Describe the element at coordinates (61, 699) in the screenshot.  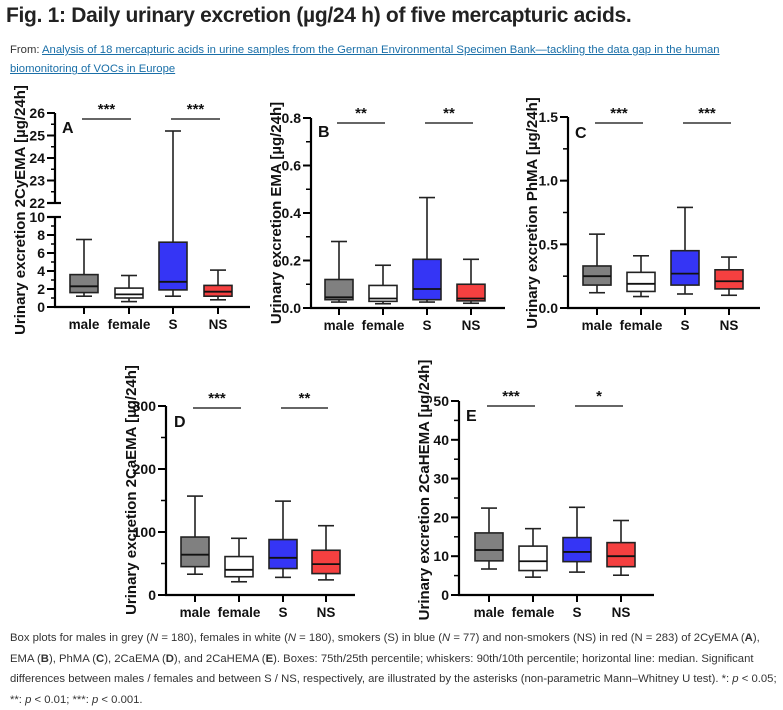
I see `caption-text-run: < 0.01; ***:` at that location.